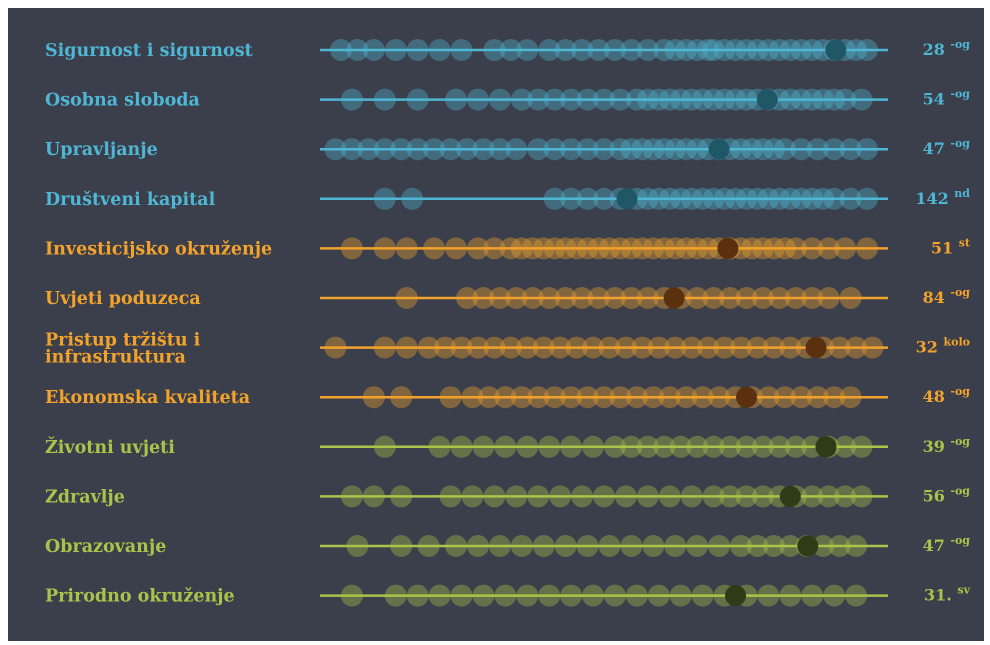  What do you see at coordinates (947, 48) in the screenshot?
I see `rank-label: 28 -og` at bounding box center [947, 48].